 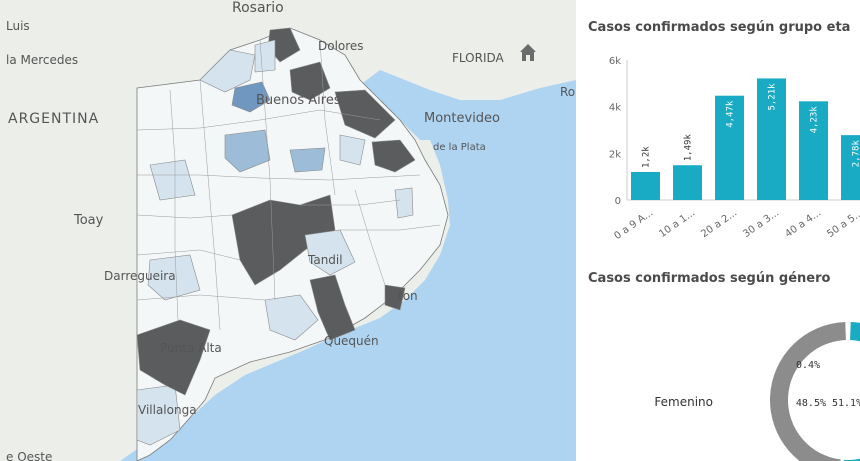 What do you see at coordinates (351, 341) in the screenshot?
I see `map-label-quequen: Quequén` at bounding box center [351, 341].